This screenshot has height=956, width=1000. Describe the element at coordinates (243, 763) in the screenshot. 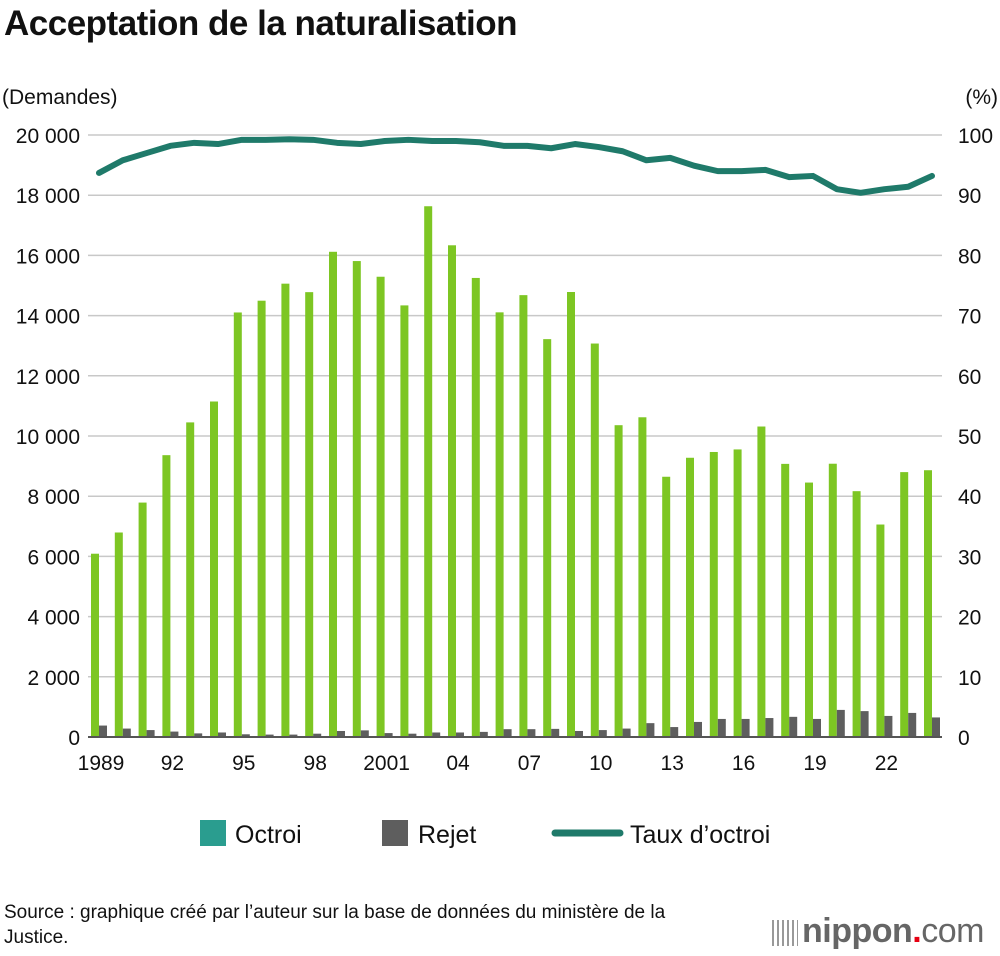

I see `x-tick-label: 95` at that location.